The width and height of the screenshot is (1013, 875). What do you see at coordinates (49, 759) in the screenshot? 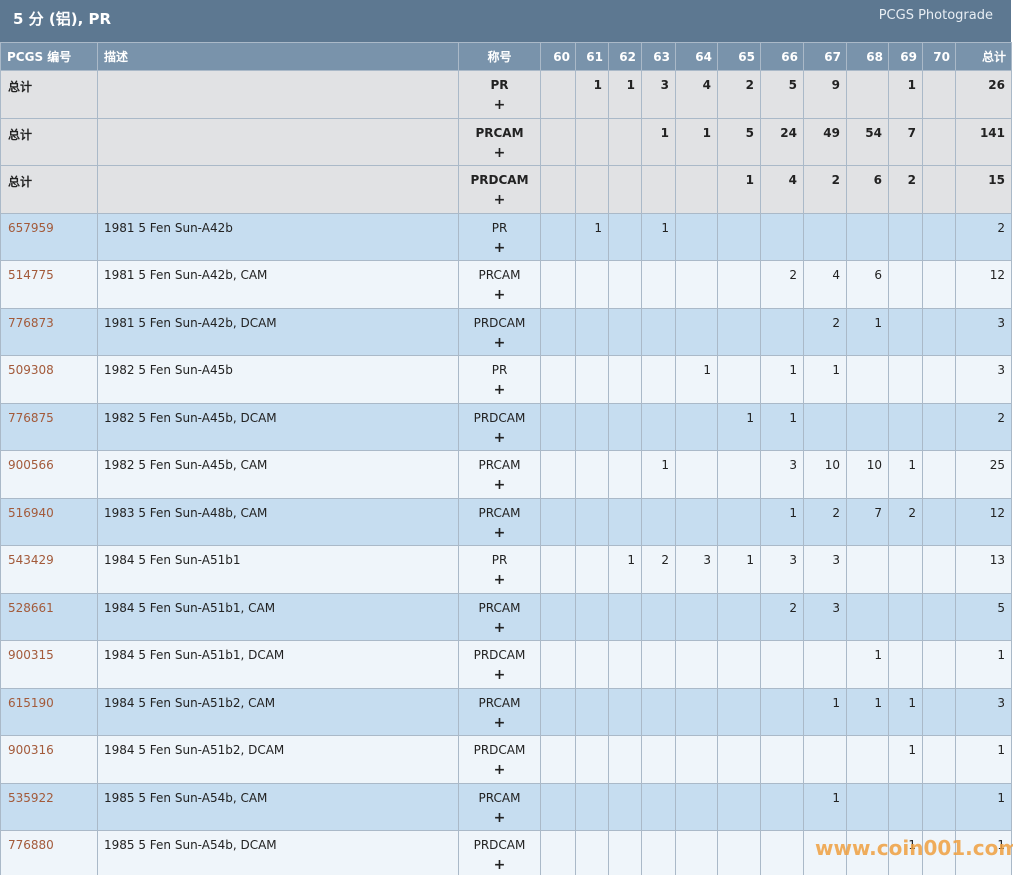
I see `pcgs-number: 900316` at bounding box center [49, 759].